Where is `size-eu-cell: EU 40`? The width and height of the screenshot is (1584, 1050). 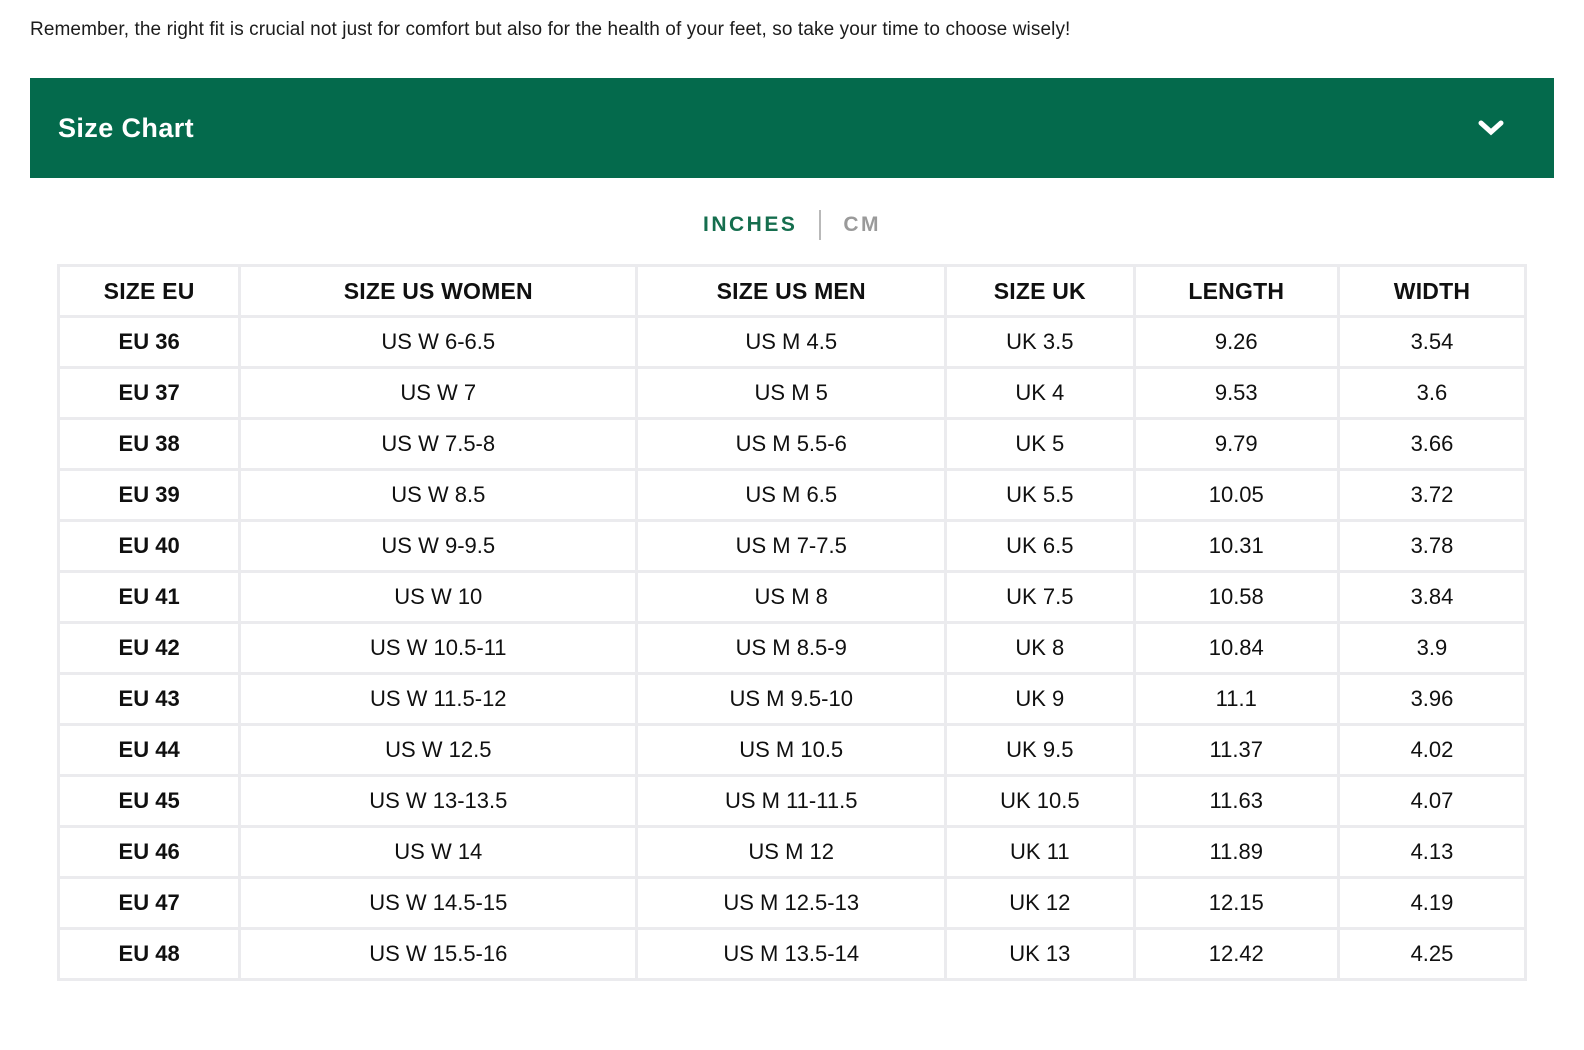
size-eu-cell: EU 40 is located at coordinates (149, 546).